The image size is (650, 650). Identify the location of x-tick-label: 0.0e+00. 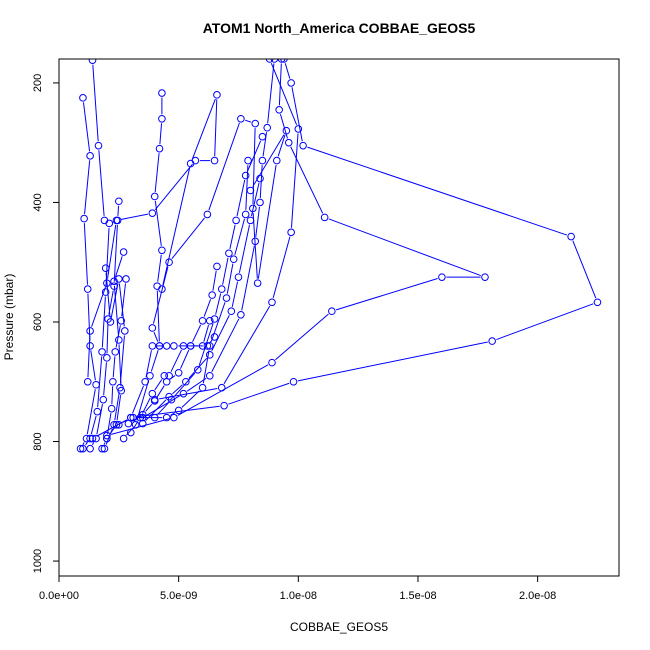
(59, 596).